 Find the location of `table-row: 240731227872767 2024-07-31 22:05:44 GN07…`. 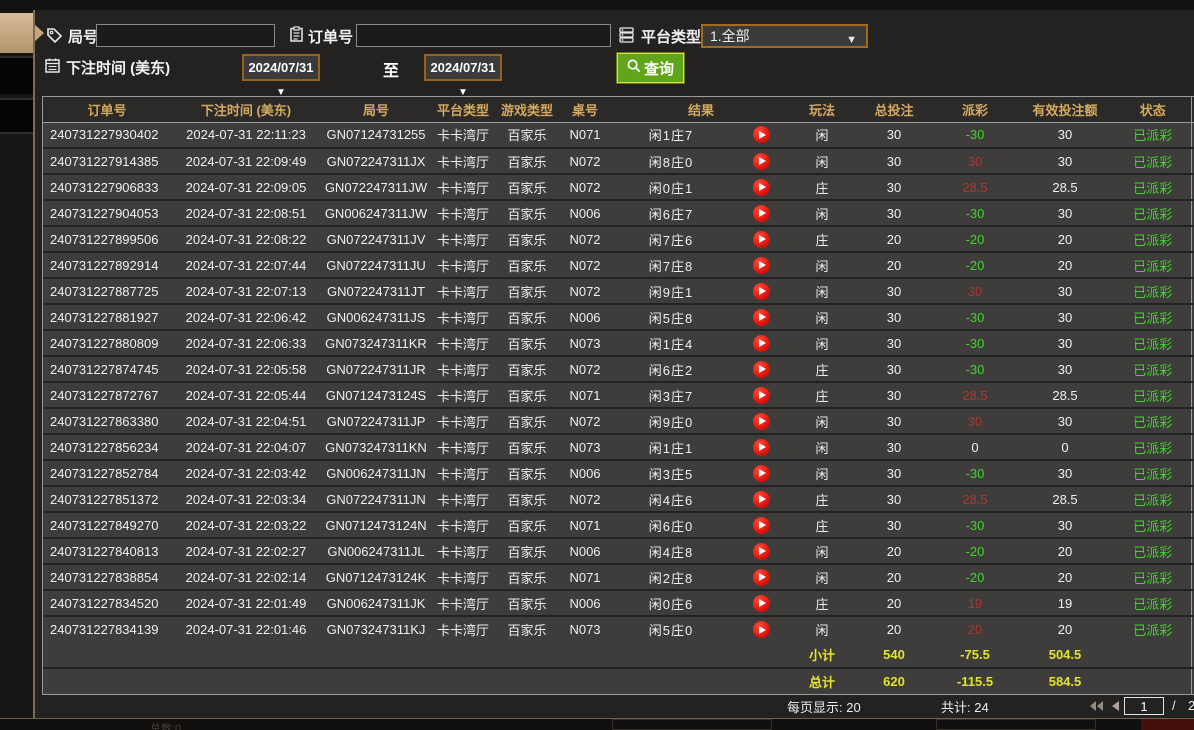

table-row: 240731227872767 2024-07-31 22:05:44 GN07… is located at coordinates (618, 395).